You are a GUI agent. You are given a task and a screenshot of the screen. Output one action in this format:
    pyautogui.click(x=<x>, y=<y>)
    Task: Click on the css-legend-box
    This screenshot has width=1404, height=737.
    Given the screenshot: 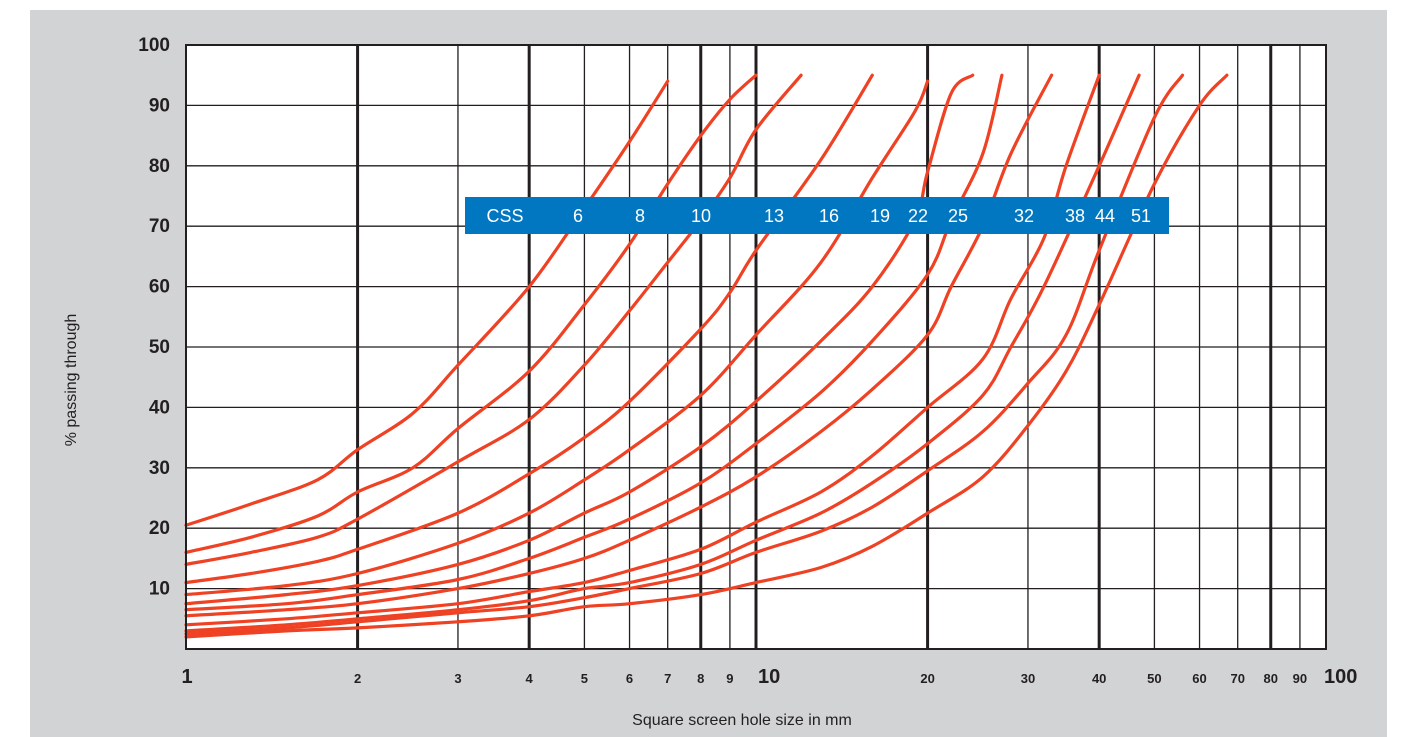 What is the action you would take?
    pyautogui.click(x=817, y=215)
    